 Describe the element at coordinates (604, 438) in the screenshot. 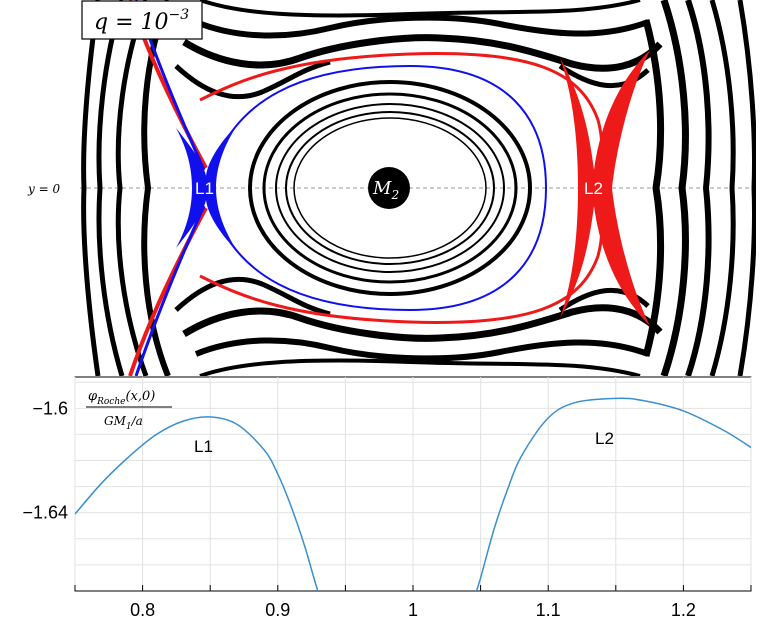

I see `plot-l2-annotation: L2` at that location.